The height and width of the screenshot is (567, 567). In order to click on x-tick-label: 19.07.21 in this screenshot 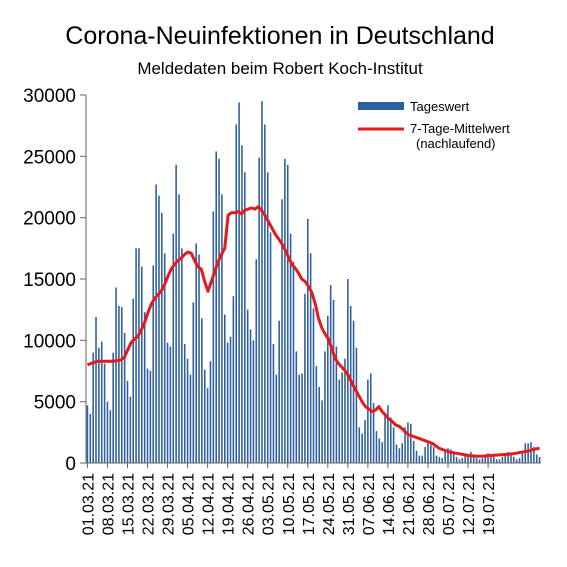, I will do `click(489, 504)`.